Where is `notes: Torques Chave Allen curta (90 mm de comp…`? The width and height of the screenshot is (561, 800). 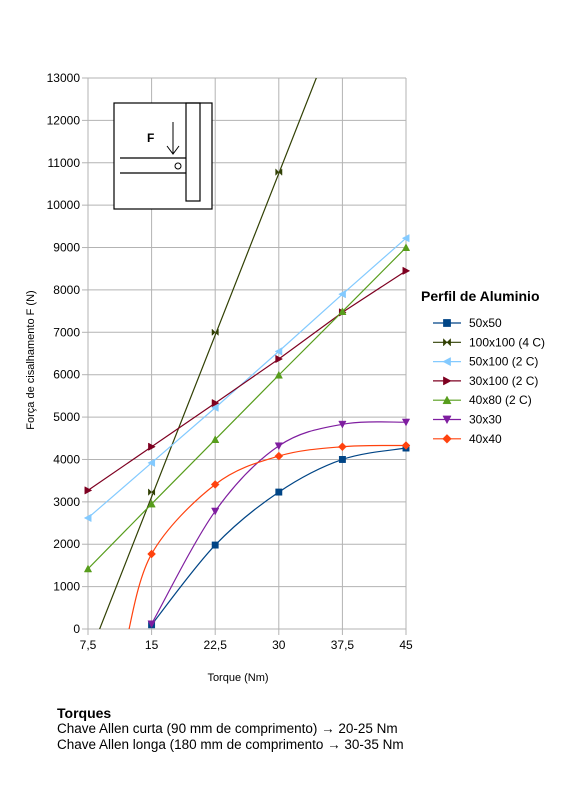
notes: Torques Chave Allen curta (90 mm de comp… is located at coordinates (230, 729).